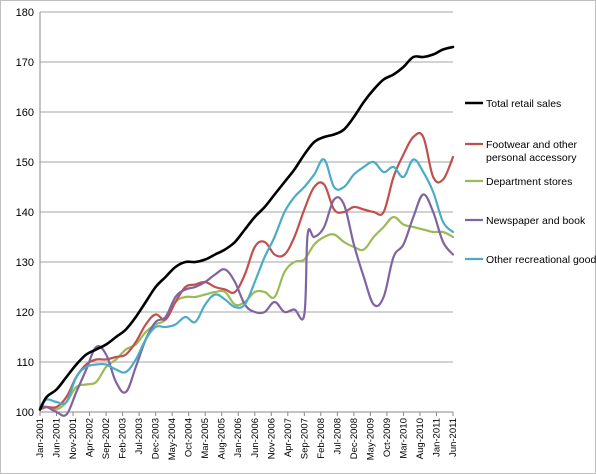  What do you see at coordinates (222, 438) in the screenshot?
I see `x-tick-label: Aug-2005` at bounding box center [222, 438].